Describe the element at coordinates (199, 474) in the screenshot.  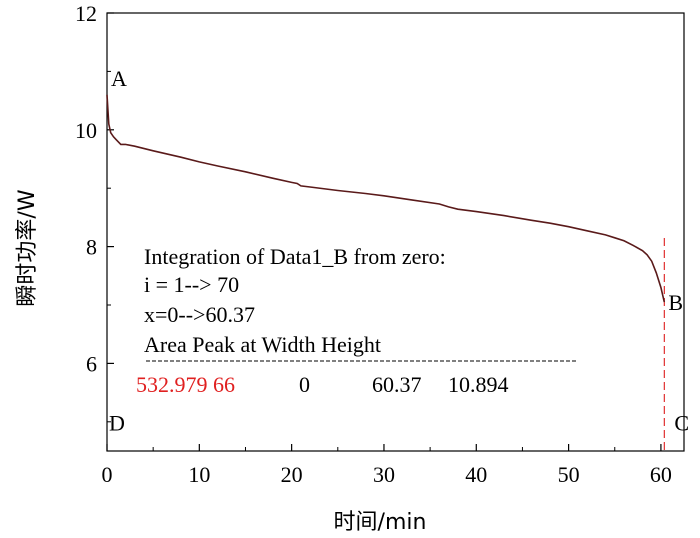
I see `x-tick-label: 10` at that location.